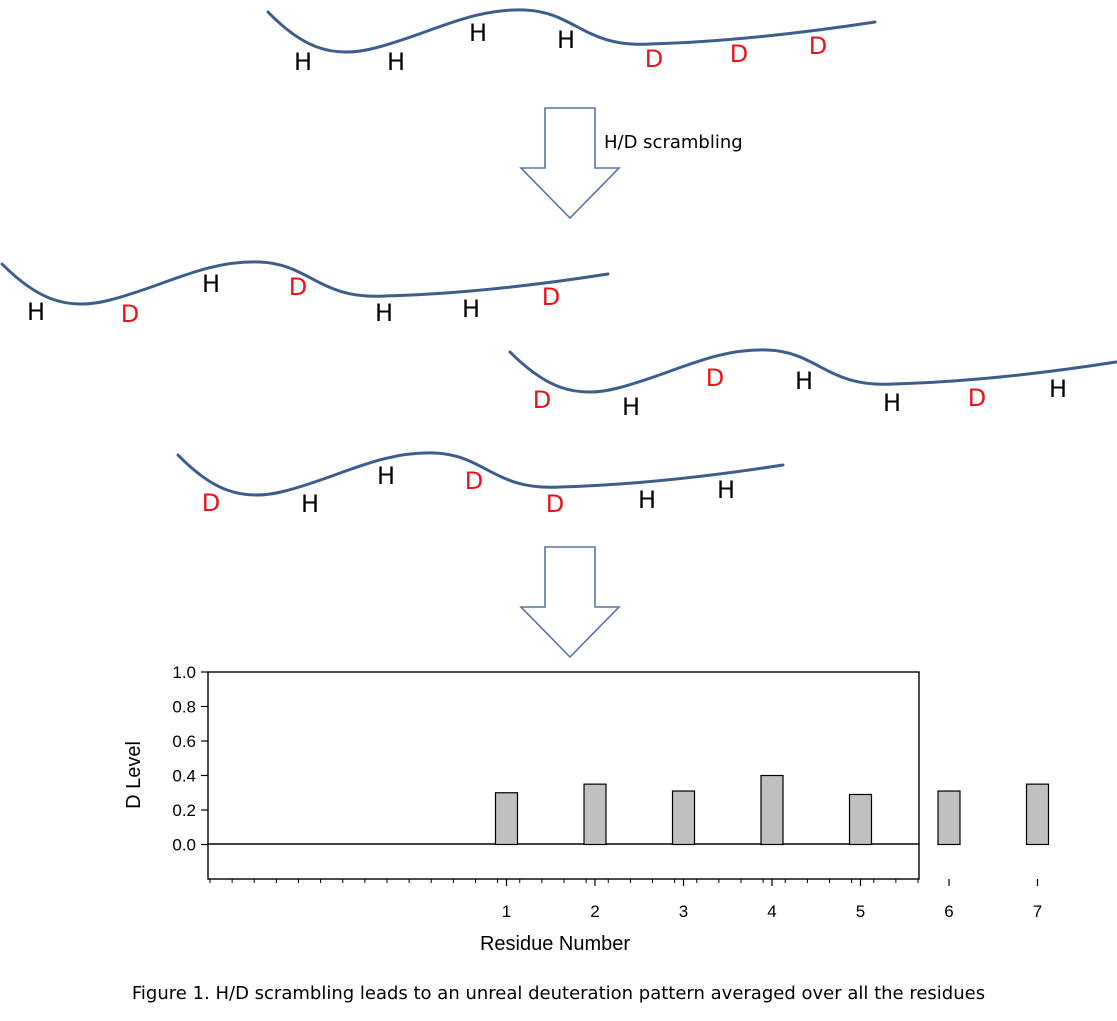  Describe the element at coordinates (506, 911) in the screenshot. I see `x-tick-label: 1` at that location.